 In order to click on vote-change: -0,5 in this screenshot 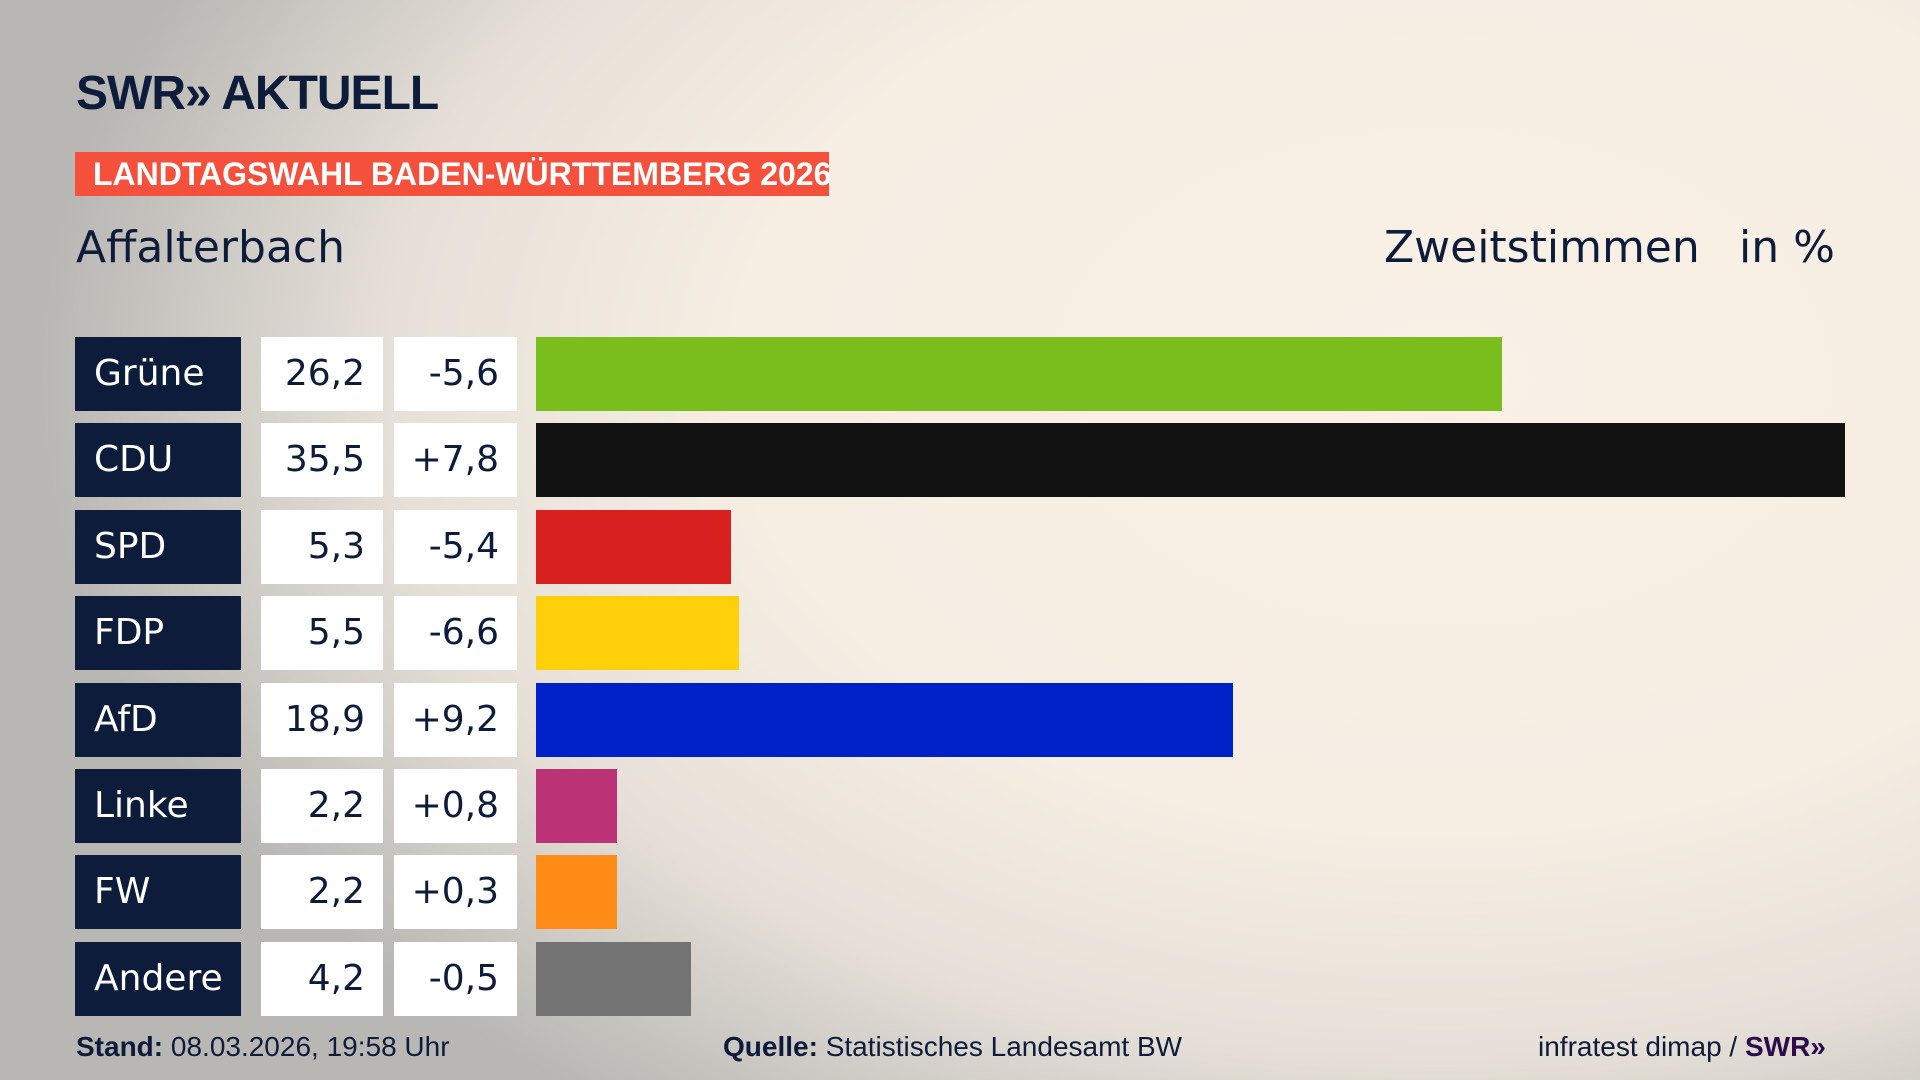, I will do `click(455, 978)`.